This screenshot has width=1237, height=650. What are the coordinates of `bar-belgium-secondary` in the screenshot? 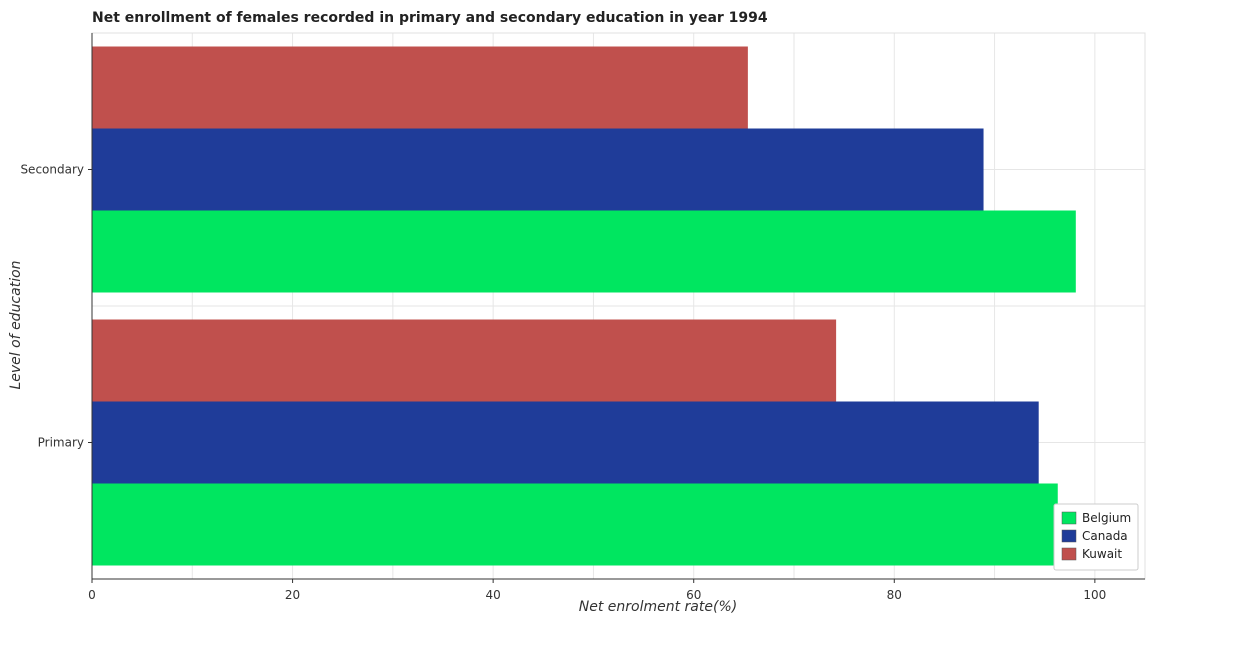 It's located at (584, 251).